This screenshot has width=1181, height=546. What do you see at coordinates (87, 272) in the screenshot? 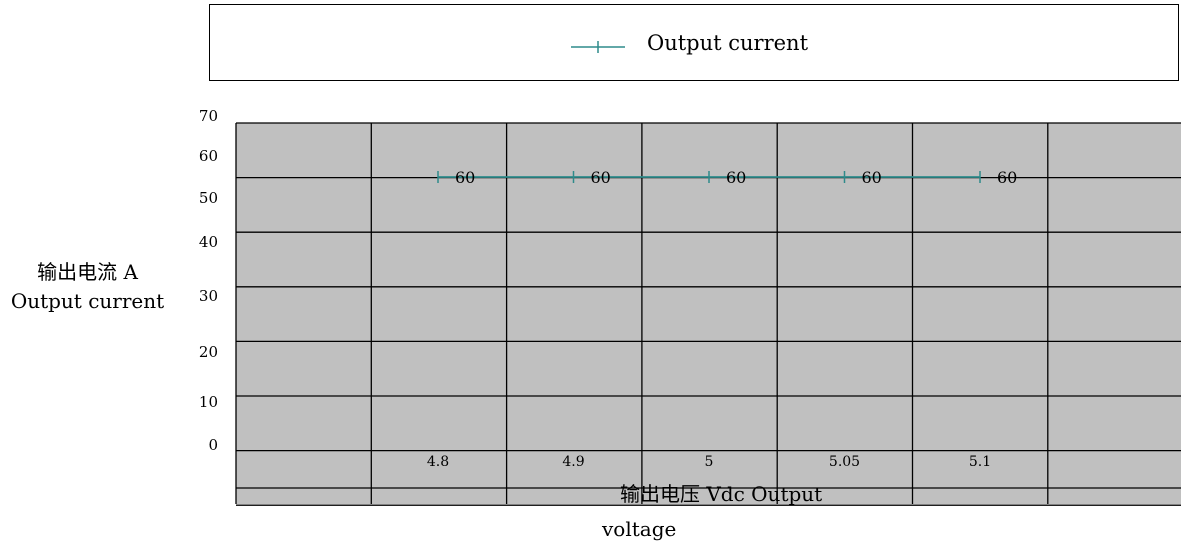
I see `y-axis-label-cn: 输出电流 A` at bounding box center [87, 272].